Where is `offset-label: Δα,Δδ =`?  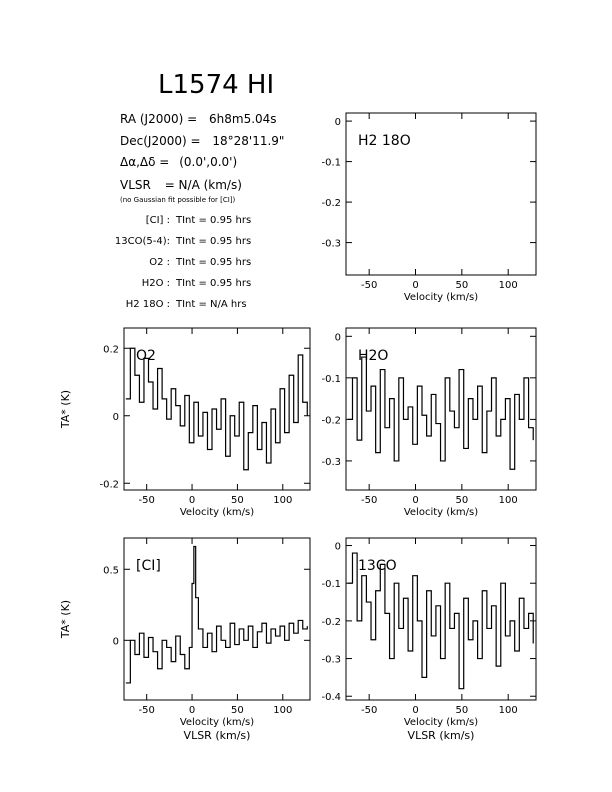
offset-label: Δα,Δδ = is located at coordinates (145, 162).